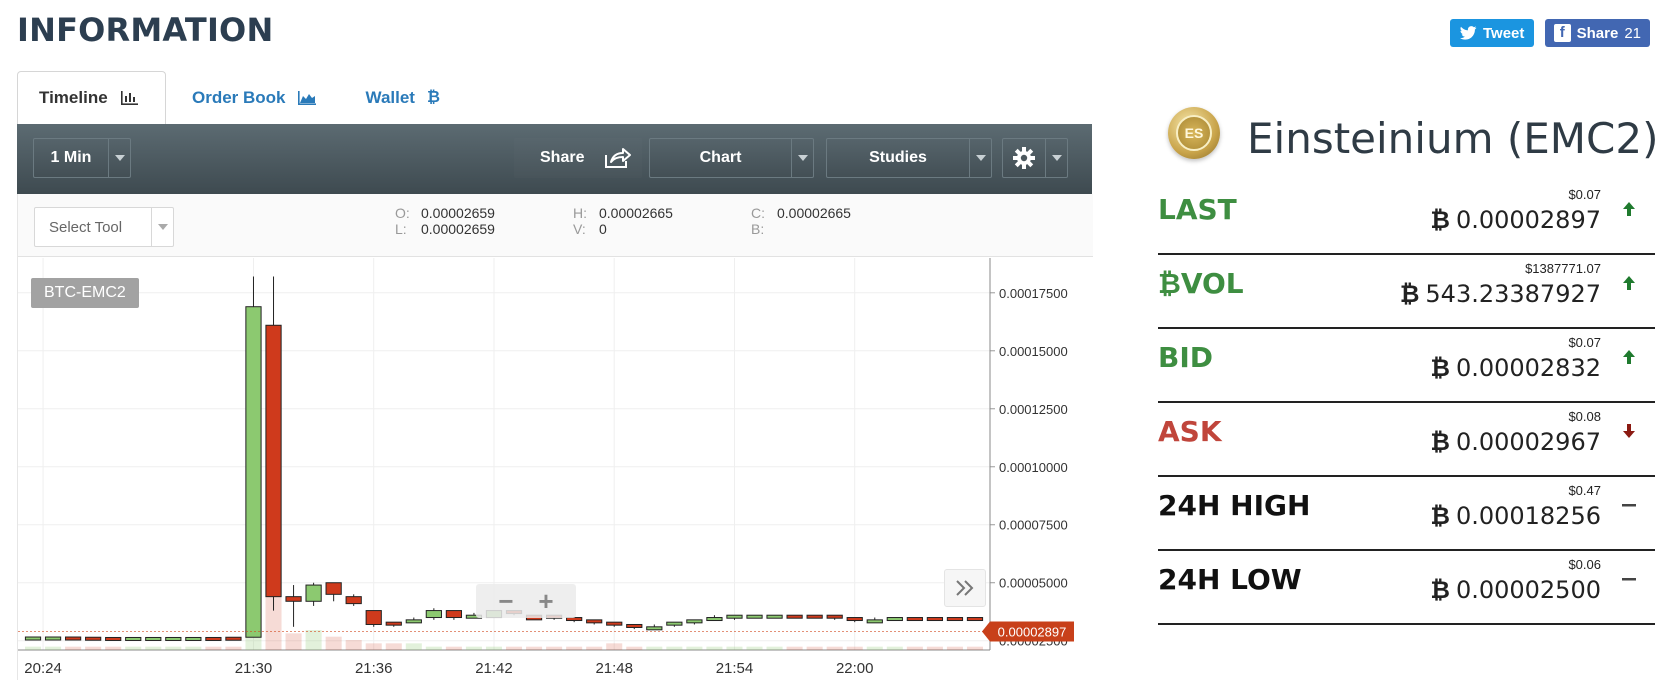 The height and width of the screenshot is (692, 1680). I want to click on interval-label: 1 Min, so click(71, 157).